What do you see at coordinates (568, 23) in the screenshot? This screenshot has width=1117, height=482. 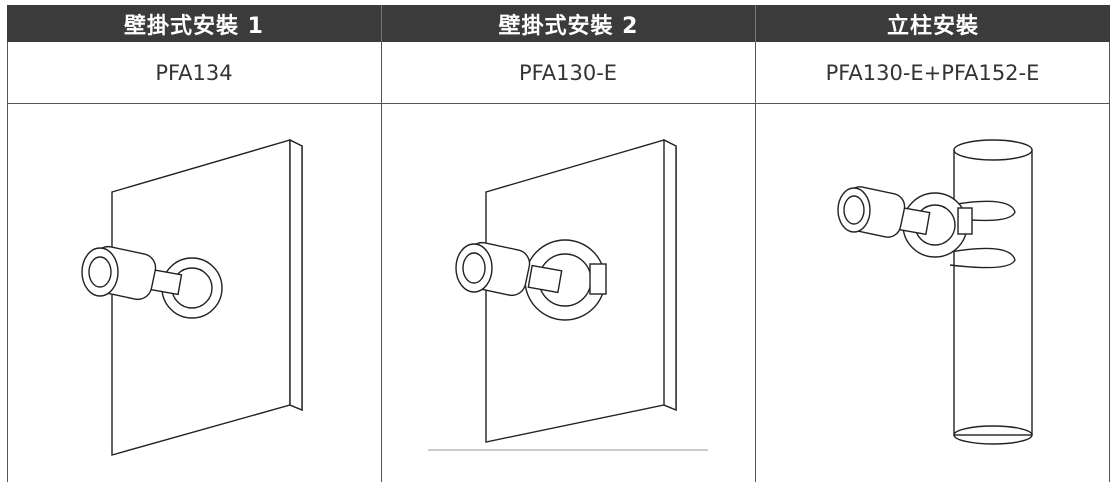 I see `header-cell: 壁掛式安裝 2` at bounding box center [568, 23].